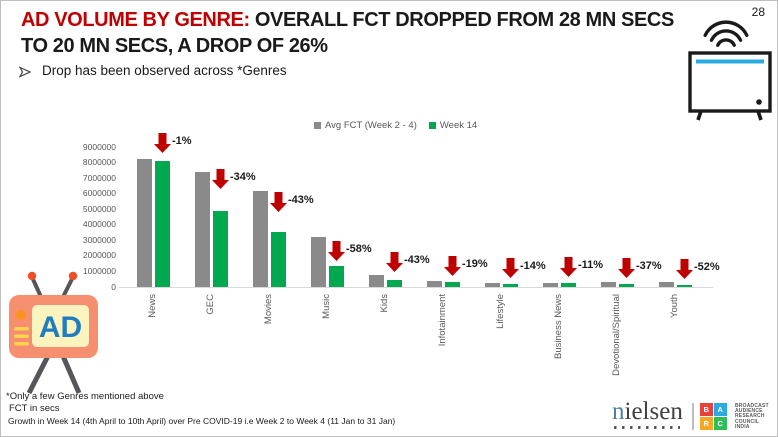 The width and height of the screenshot is (778, 437). I want to click on legend-label: Avg FCT (Week 2 - 4), so click(371, 125).